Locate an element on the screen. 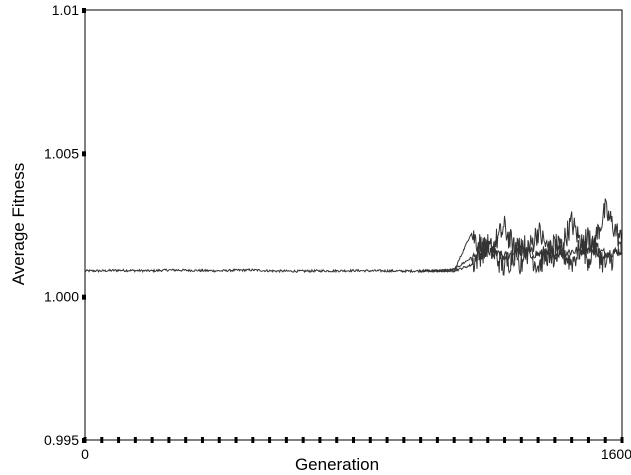 This screenshot has width=631, height=475. y-tick-label: 0.995 is located at coordinates (61, 440).